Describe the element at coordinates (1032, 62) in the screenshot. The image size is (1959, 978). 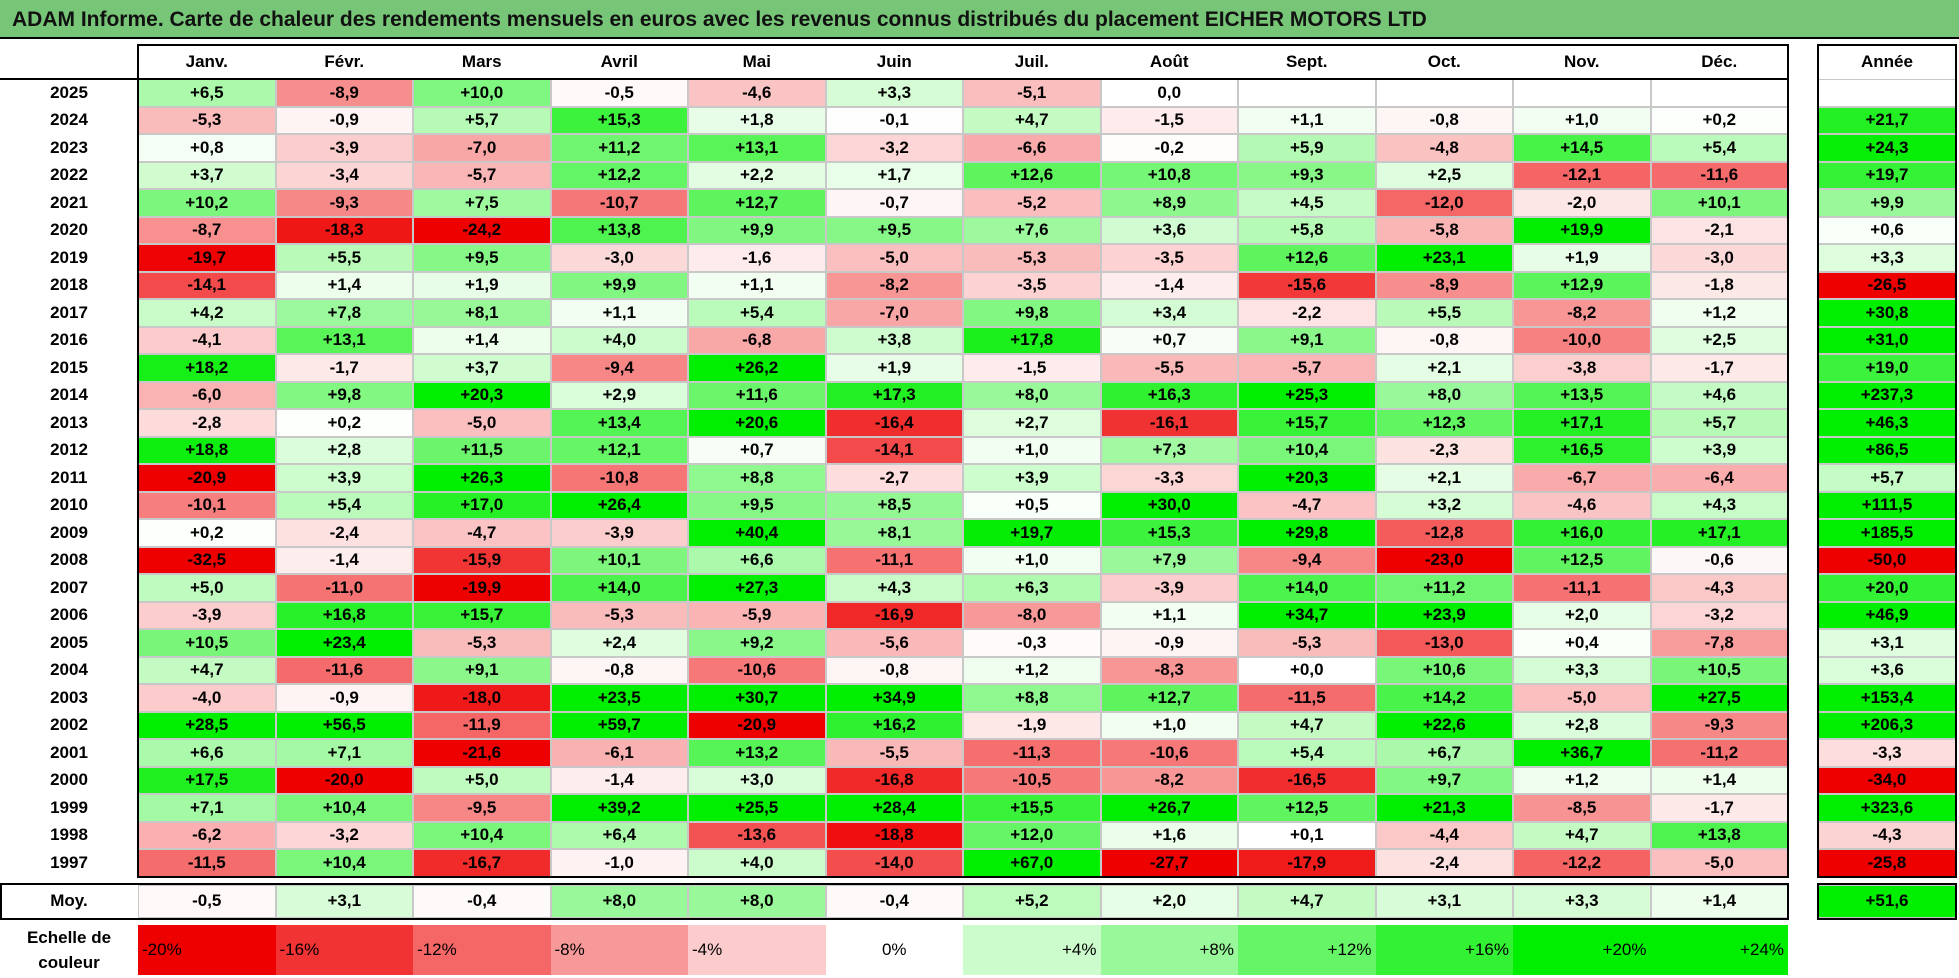
I see `month-header: Juil.` at that location.